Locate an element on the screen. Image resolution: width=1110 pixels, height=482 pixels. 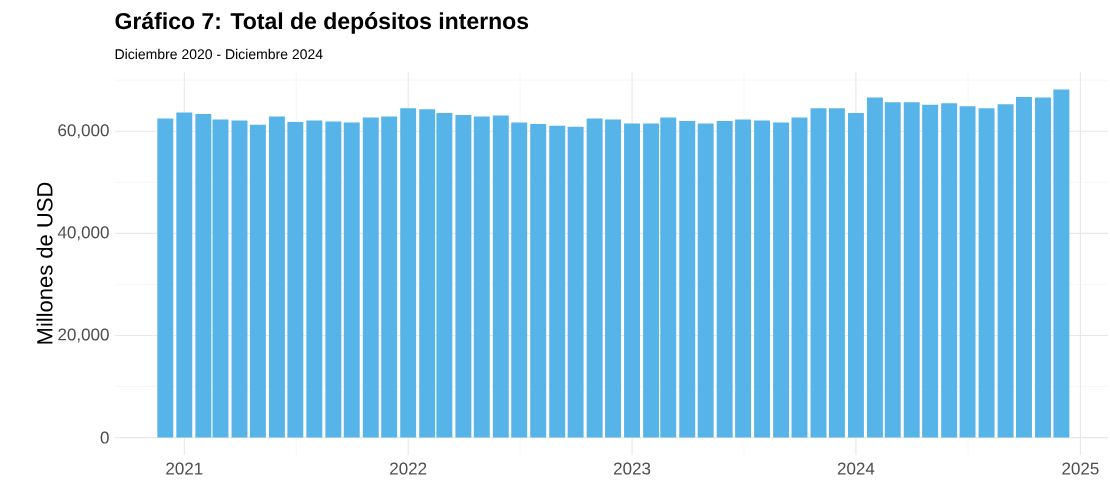
y-tick-label: 60,000 is located at coordinates (83, 131).